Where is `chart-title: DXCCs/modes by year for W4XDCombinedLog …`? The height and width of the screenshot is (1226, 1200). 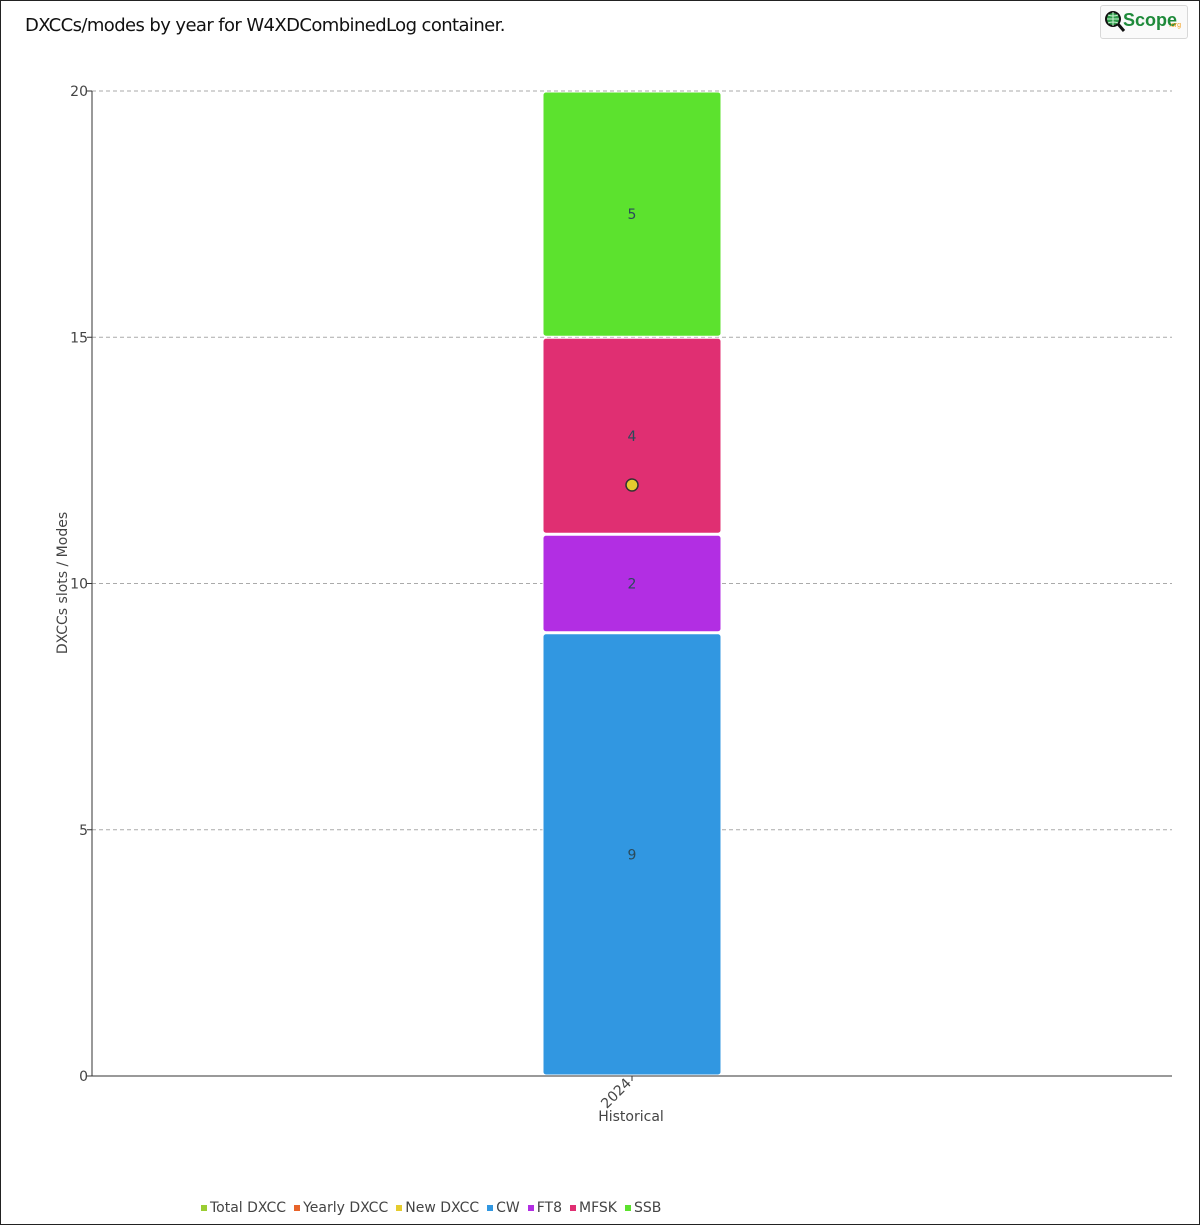 chart-title: DXCCs/modes by year for W4XDCombinedLog … is located at coordinates (265, 25).